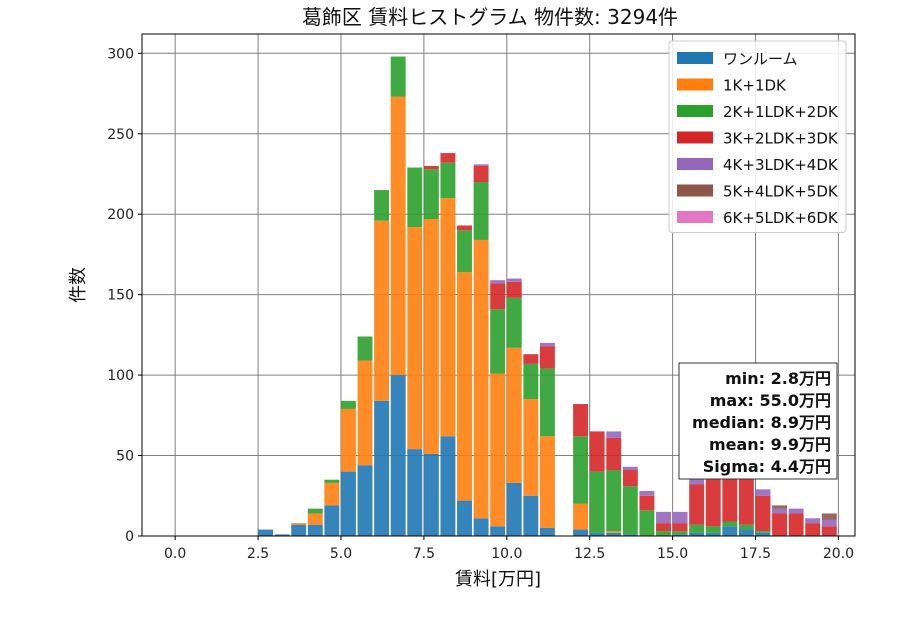 The height and width of the screenshot is (630, 900). I want to click on x-tick-label: 2.5, so click(258, 554).